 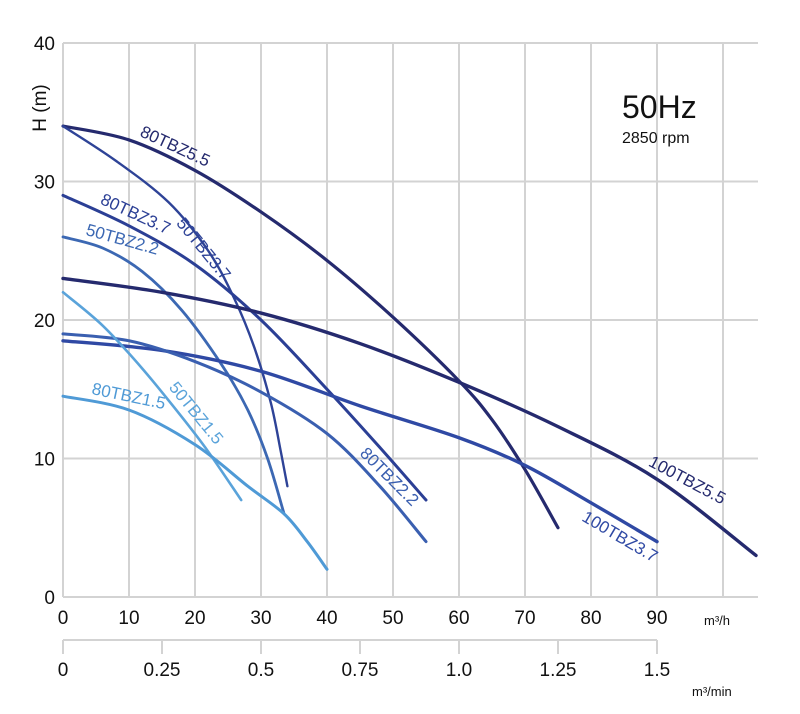 What do you see at coordinates (162, 670) in the screenshot?
I see `x2-tick-label: 0.25` at bounding box center [162, 670].